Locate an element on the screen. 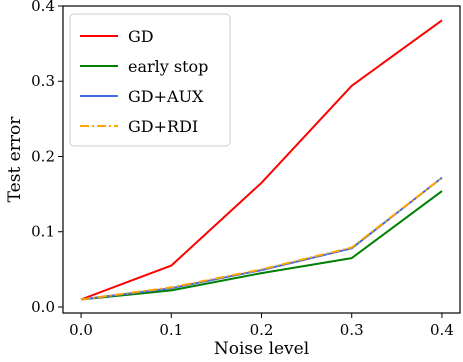 This screenshot has height=362, width=463. x-axis-label: Noise level is located at coordinates (261, 349).